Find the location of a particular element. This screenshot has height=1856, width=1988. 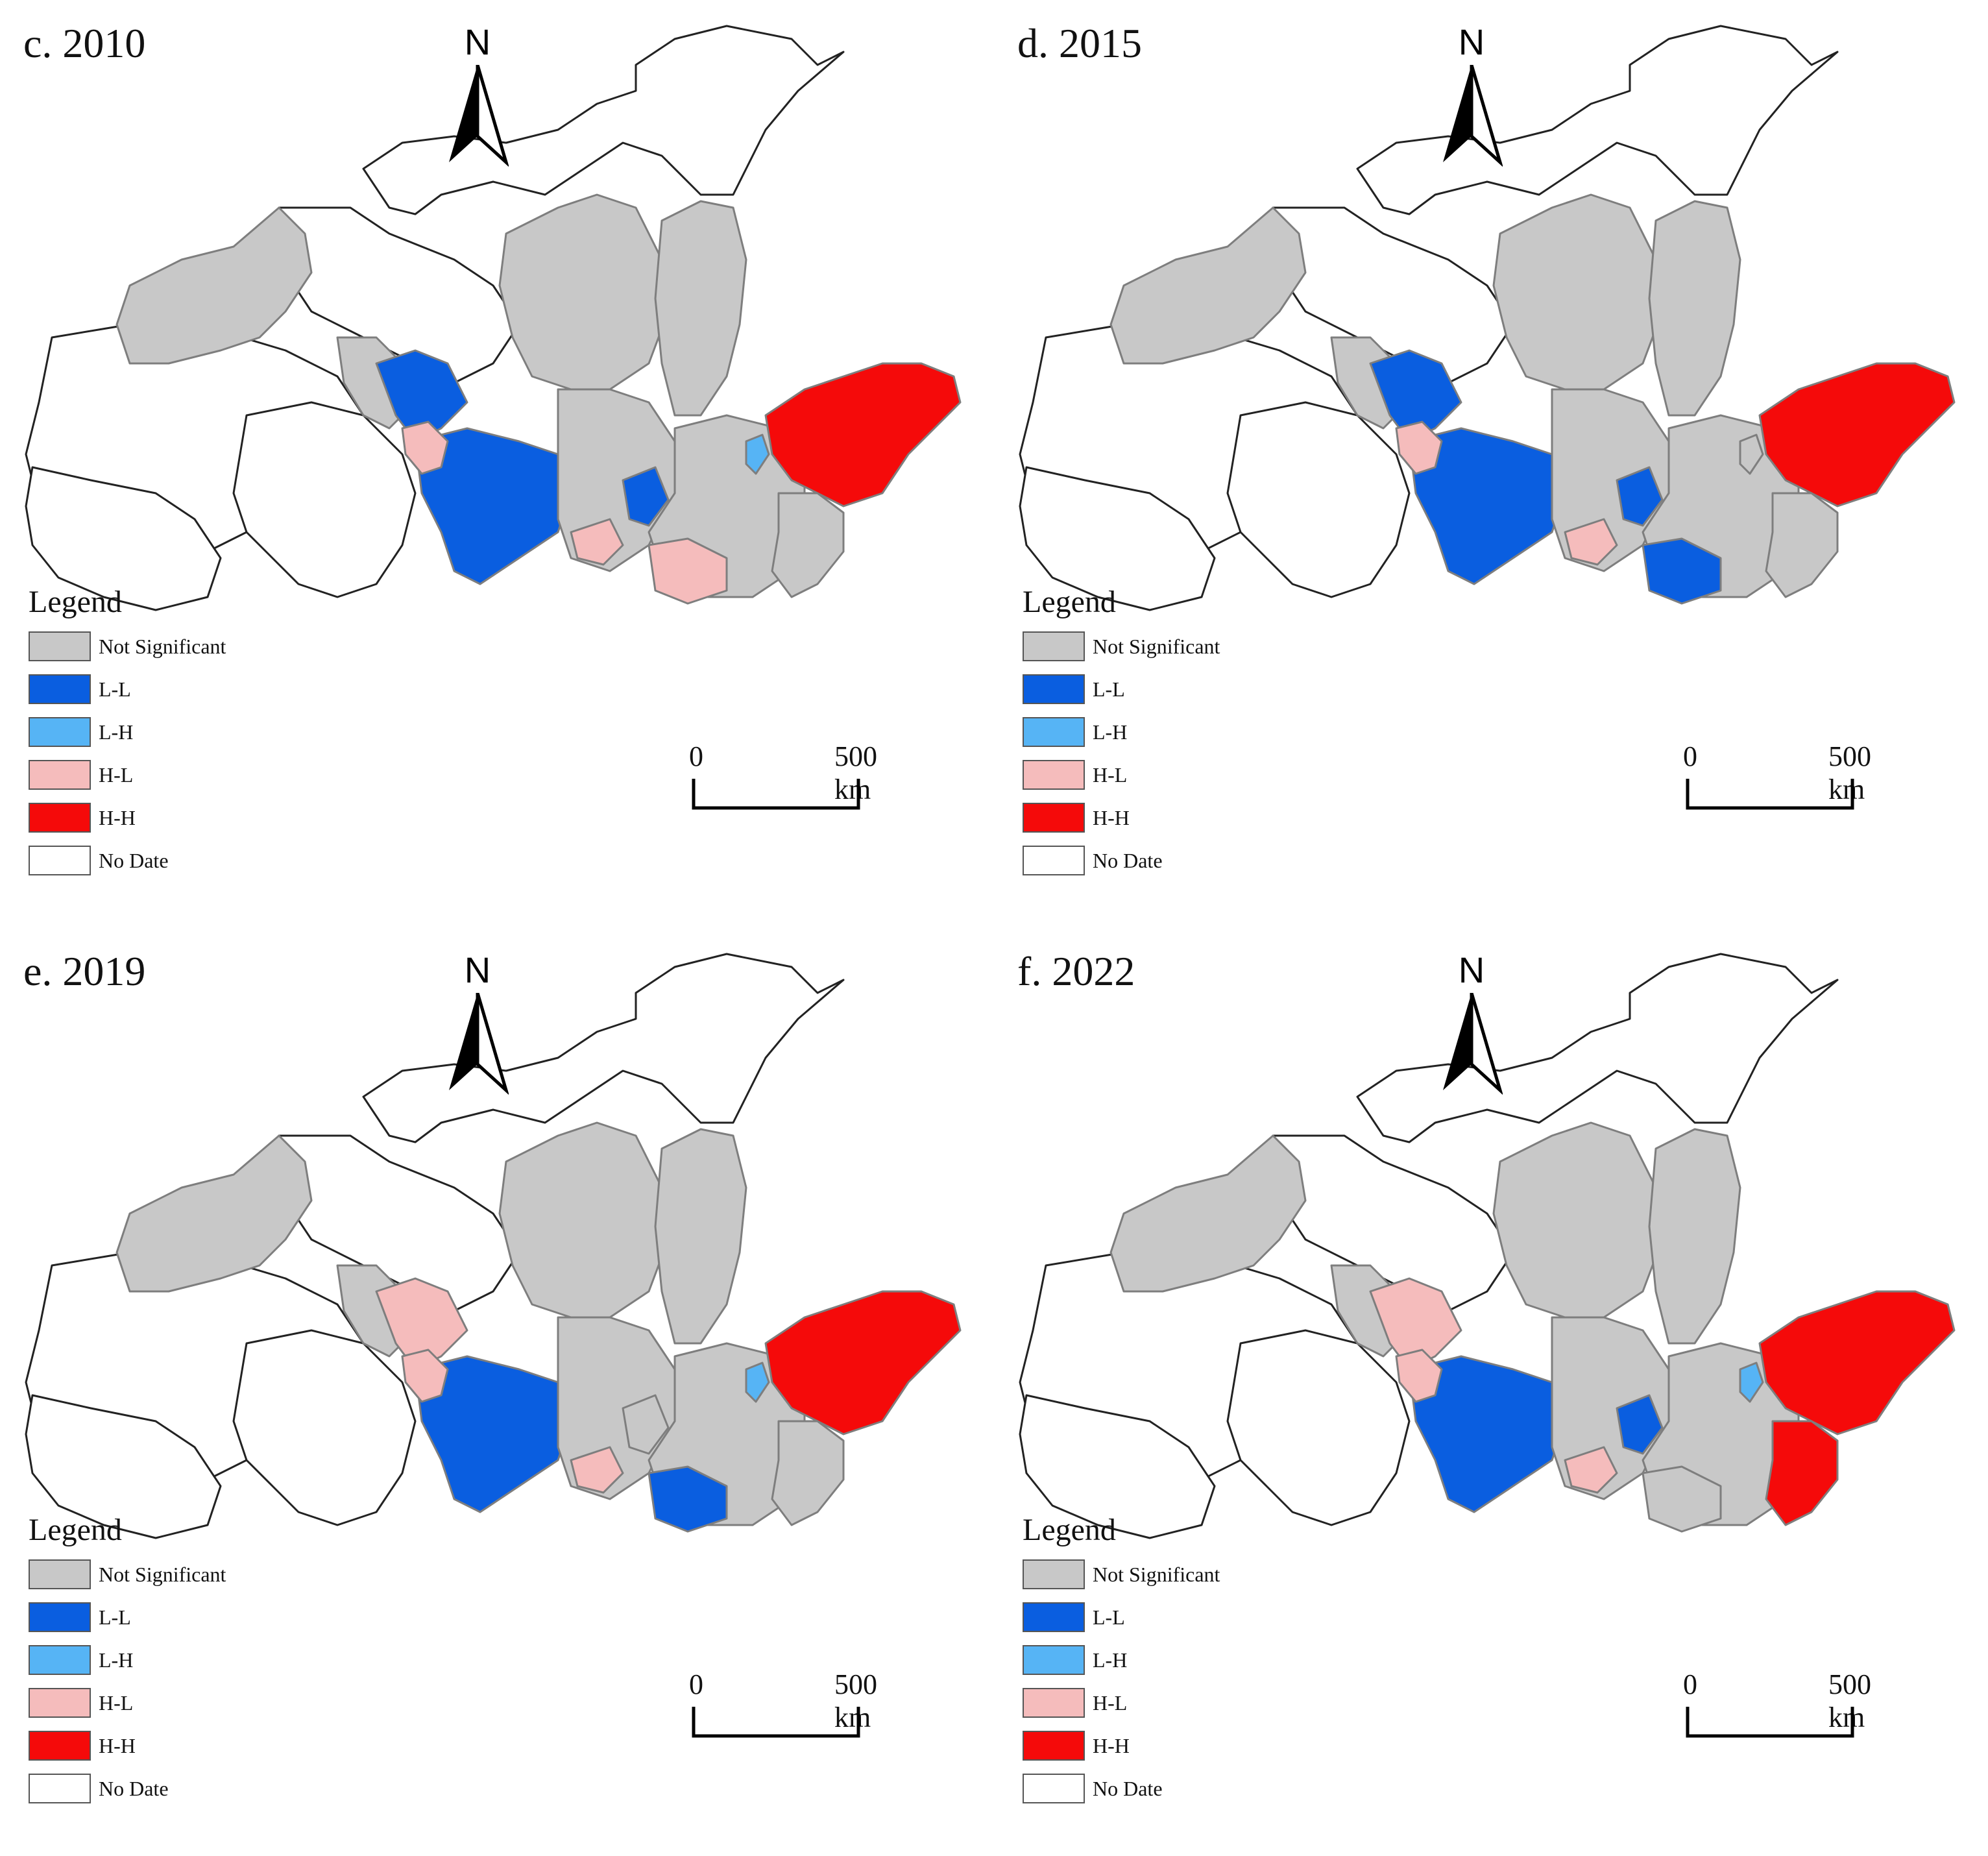

region-gansu-west is located at coordinates (214, 1213).